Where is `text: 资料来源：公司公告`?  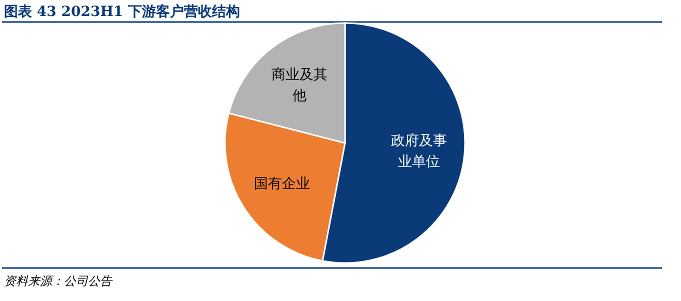
text: 资料来源：公司公告 is located at coordinates (58, 281).